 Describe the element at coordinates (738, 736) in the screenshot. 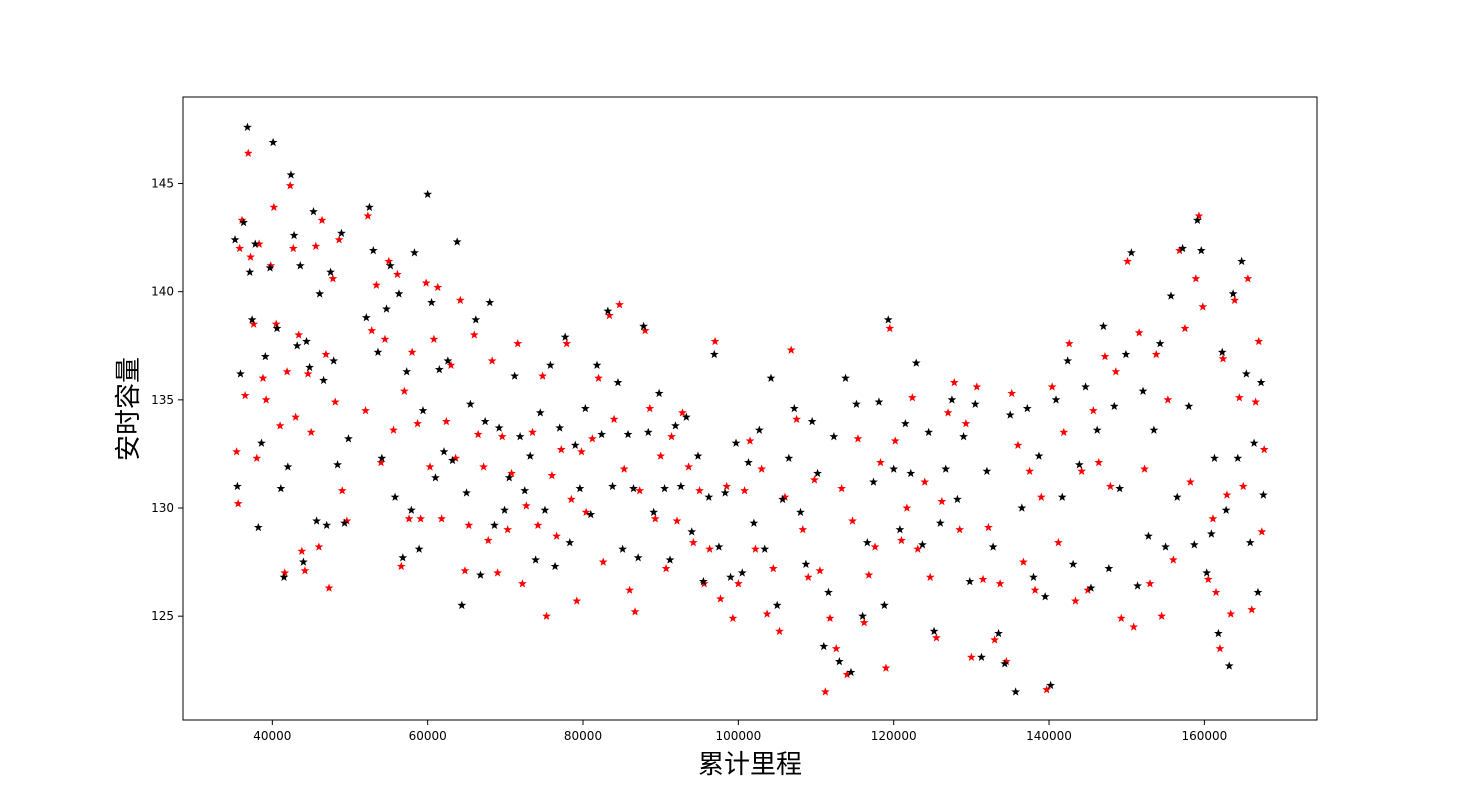

I see `x-tick-label: 100000` at that location.